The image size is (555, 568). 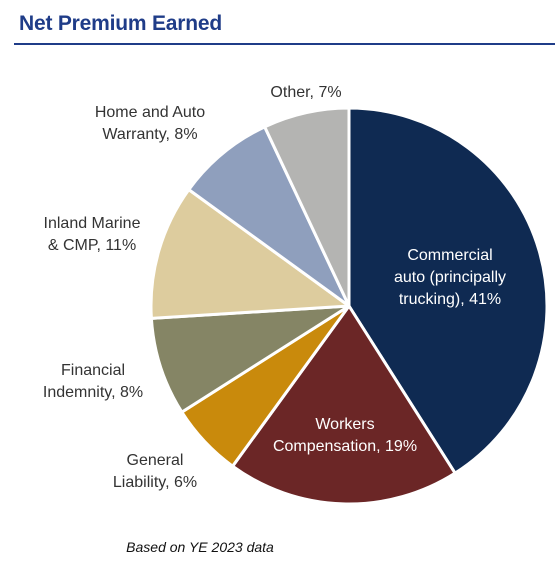 I want to click on slice-label-line: Financial, so click(x=93, y=370).